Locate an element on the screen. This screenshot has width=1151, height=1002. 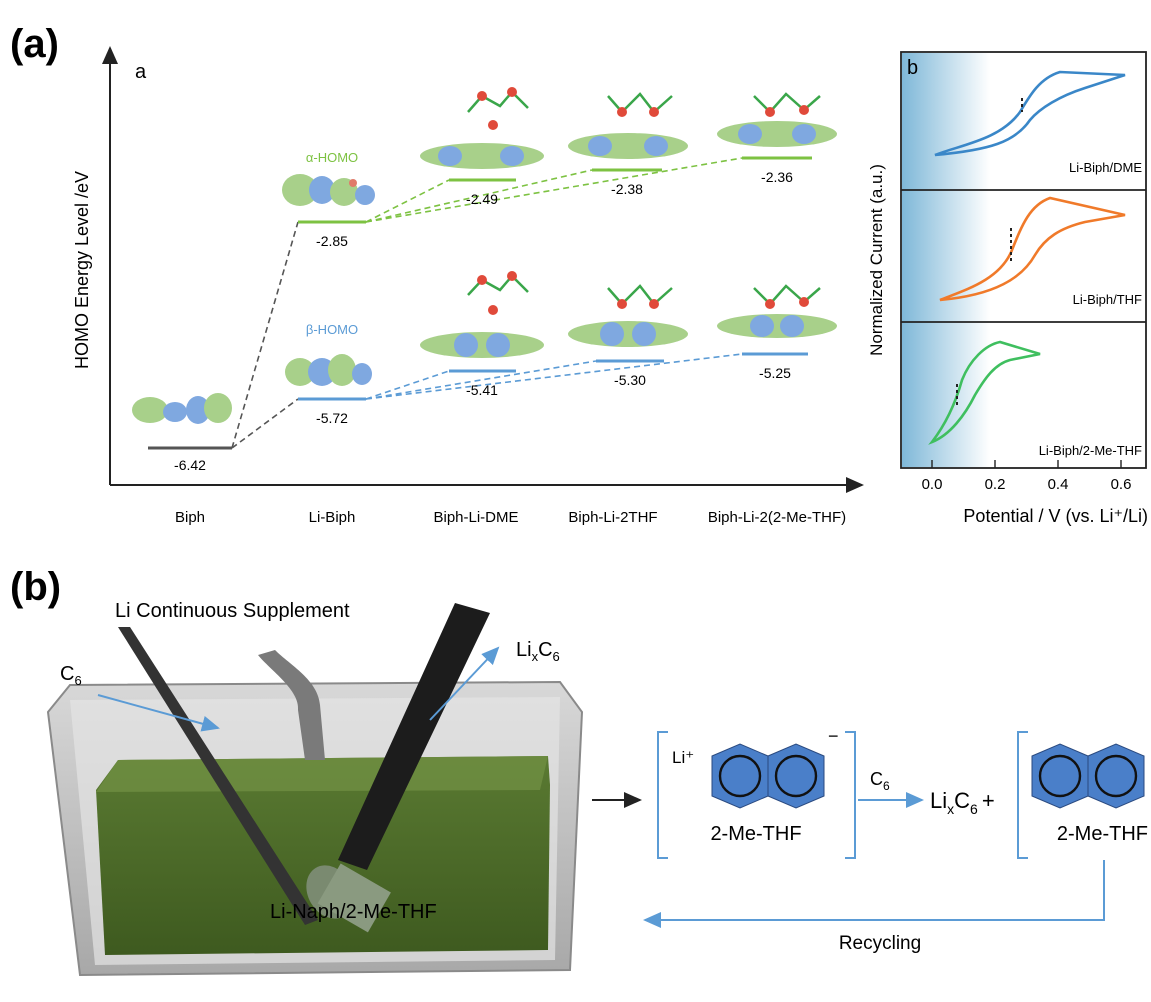
category-label: Li-Biph is located at coordinates (332, 517).